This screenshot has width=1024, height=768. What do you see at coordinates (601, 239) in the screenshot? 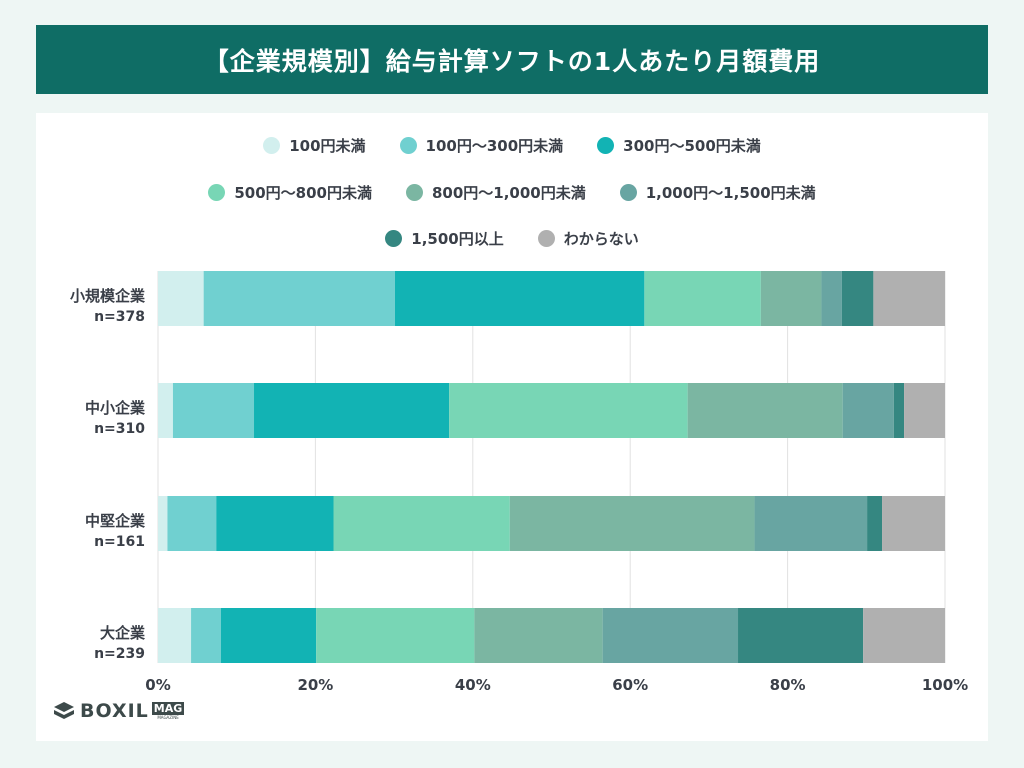
I see `legend-label: わからない` at bounding box center [601, 239].